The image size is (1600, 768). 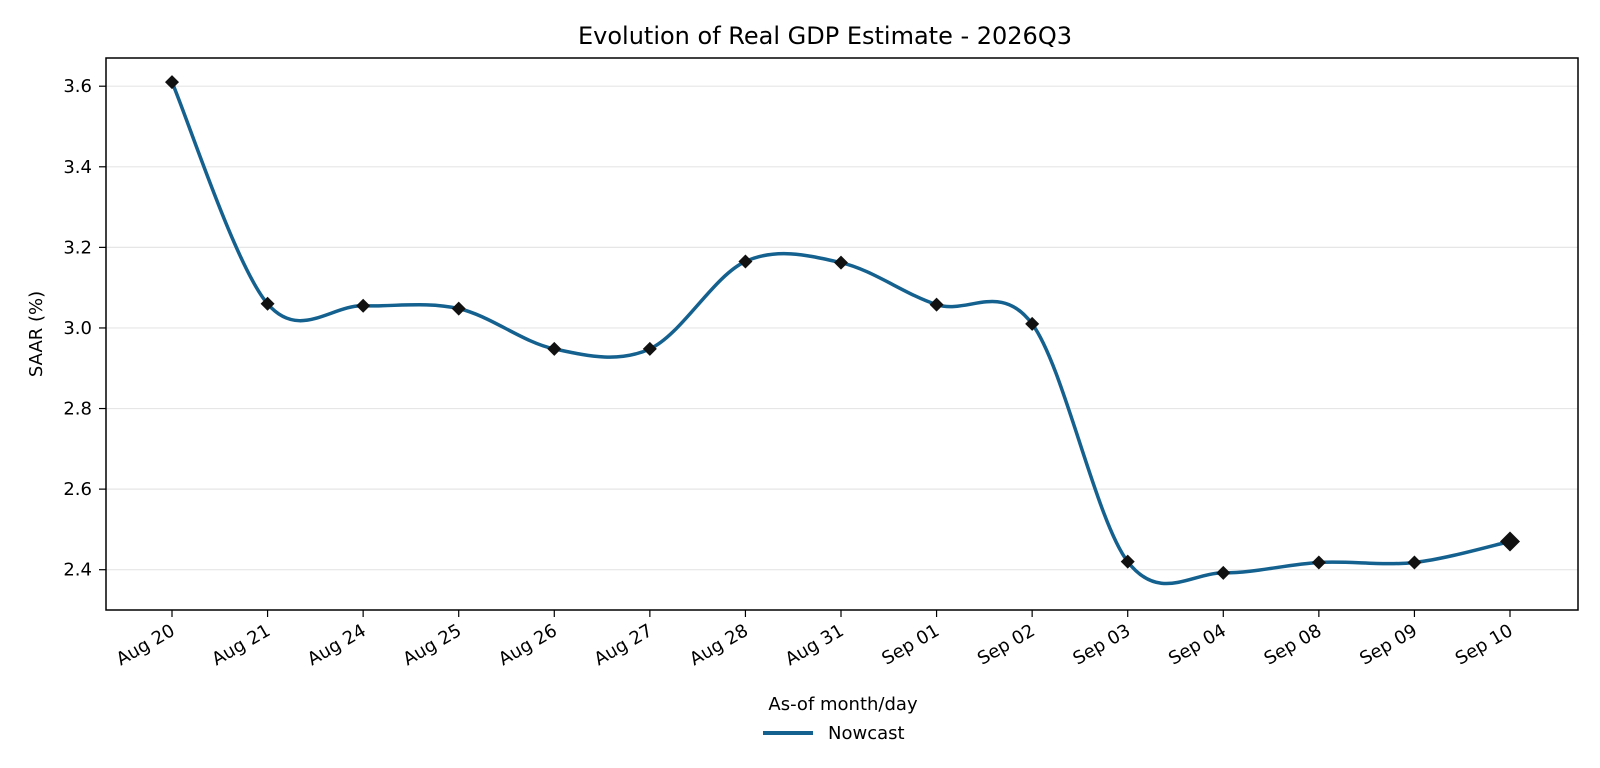 I want to click on x-tick-label: Sep 09, so click(x=1388, y=644).